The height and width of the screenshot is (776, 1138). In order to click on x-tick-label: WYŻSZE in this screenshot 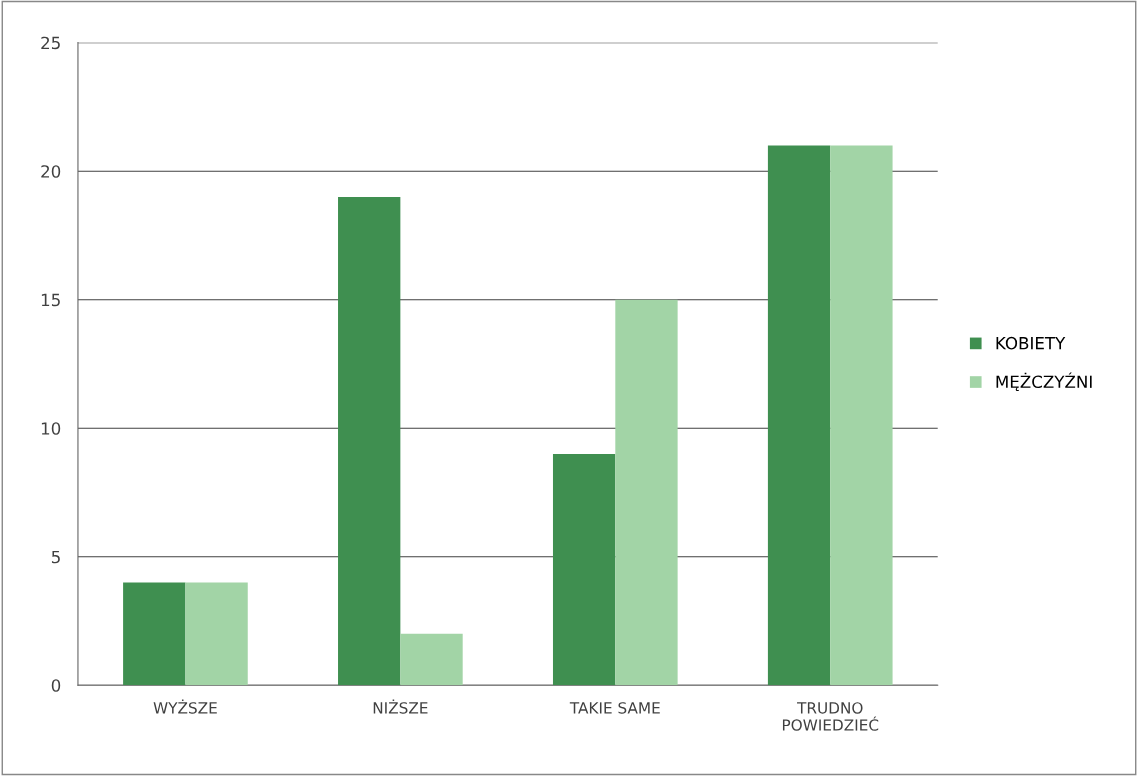, I will do `click(185, 706)`.